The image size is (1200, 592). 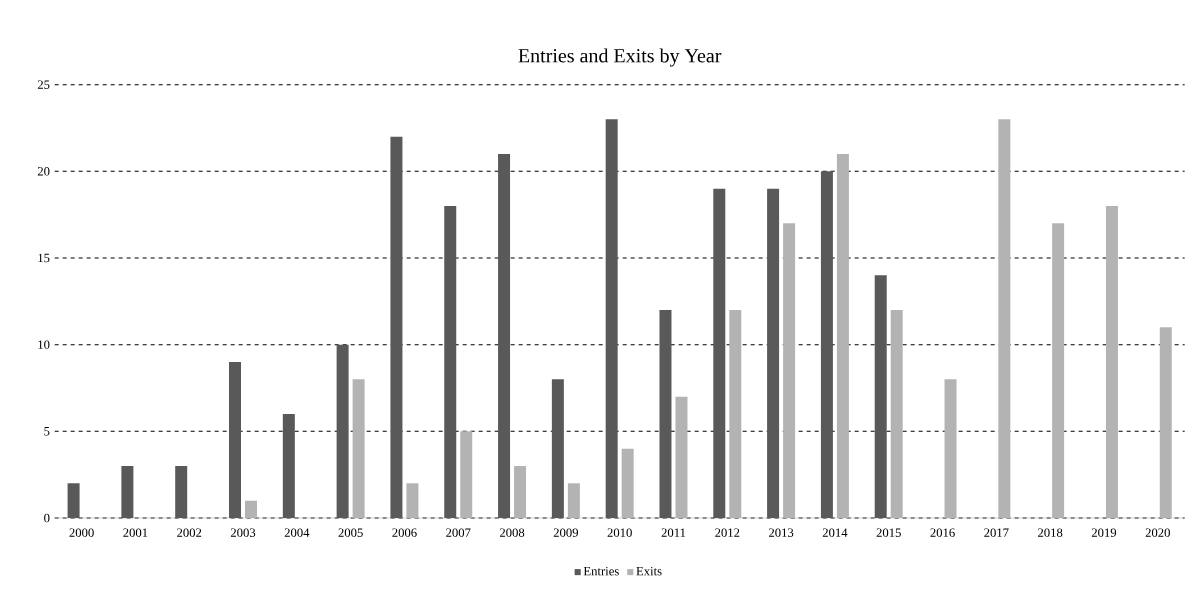 I want to click on x-tick-label: 2020, so click(x=1157, y=532).